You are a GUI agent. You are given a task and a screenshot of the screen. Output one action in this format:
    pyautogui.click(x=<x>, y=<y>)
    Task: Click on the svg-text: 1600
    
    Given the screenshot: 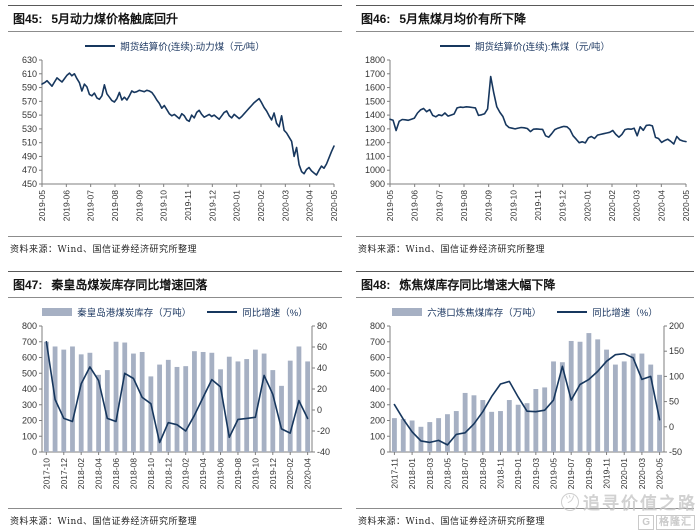 What is the action you would take?
    pyautogui.click(x=375, y=88)
    